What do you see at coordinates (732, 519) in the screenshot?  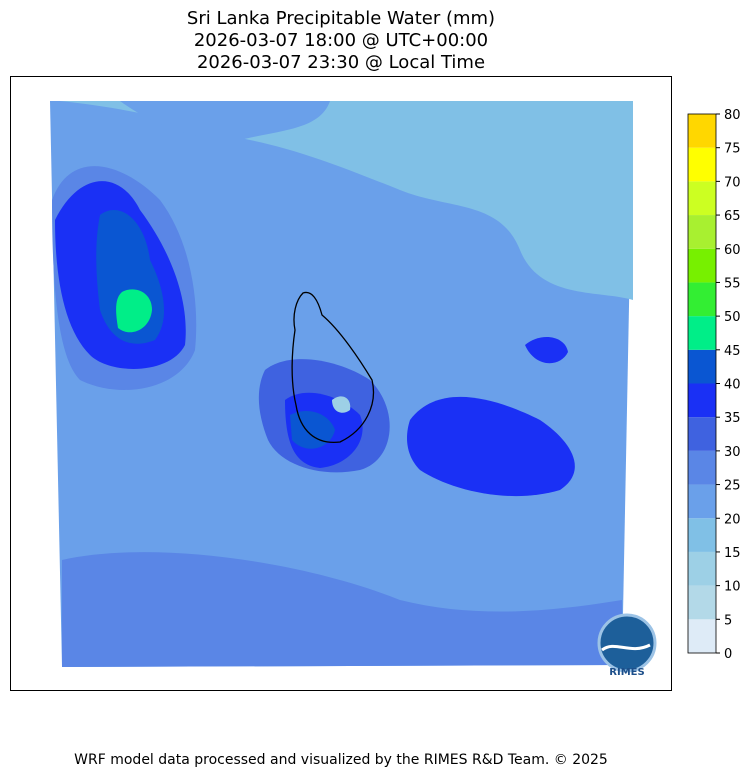 I see `colorbar-tick-label: 20` at bounding box center [732, 519].